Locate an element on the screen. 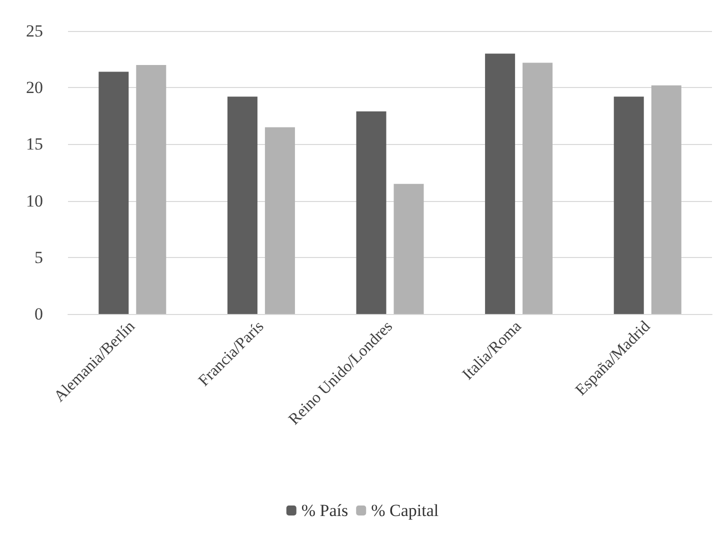 The width and height of the screenshot is (725, 537). legend-label: % País is located at coordinates (324, 510).